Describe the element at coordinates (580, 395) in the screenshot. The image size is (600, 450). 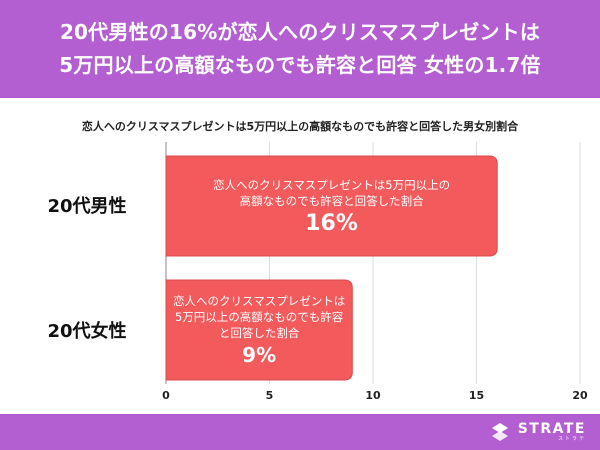
I see `x-tick-label: 20` at that location.